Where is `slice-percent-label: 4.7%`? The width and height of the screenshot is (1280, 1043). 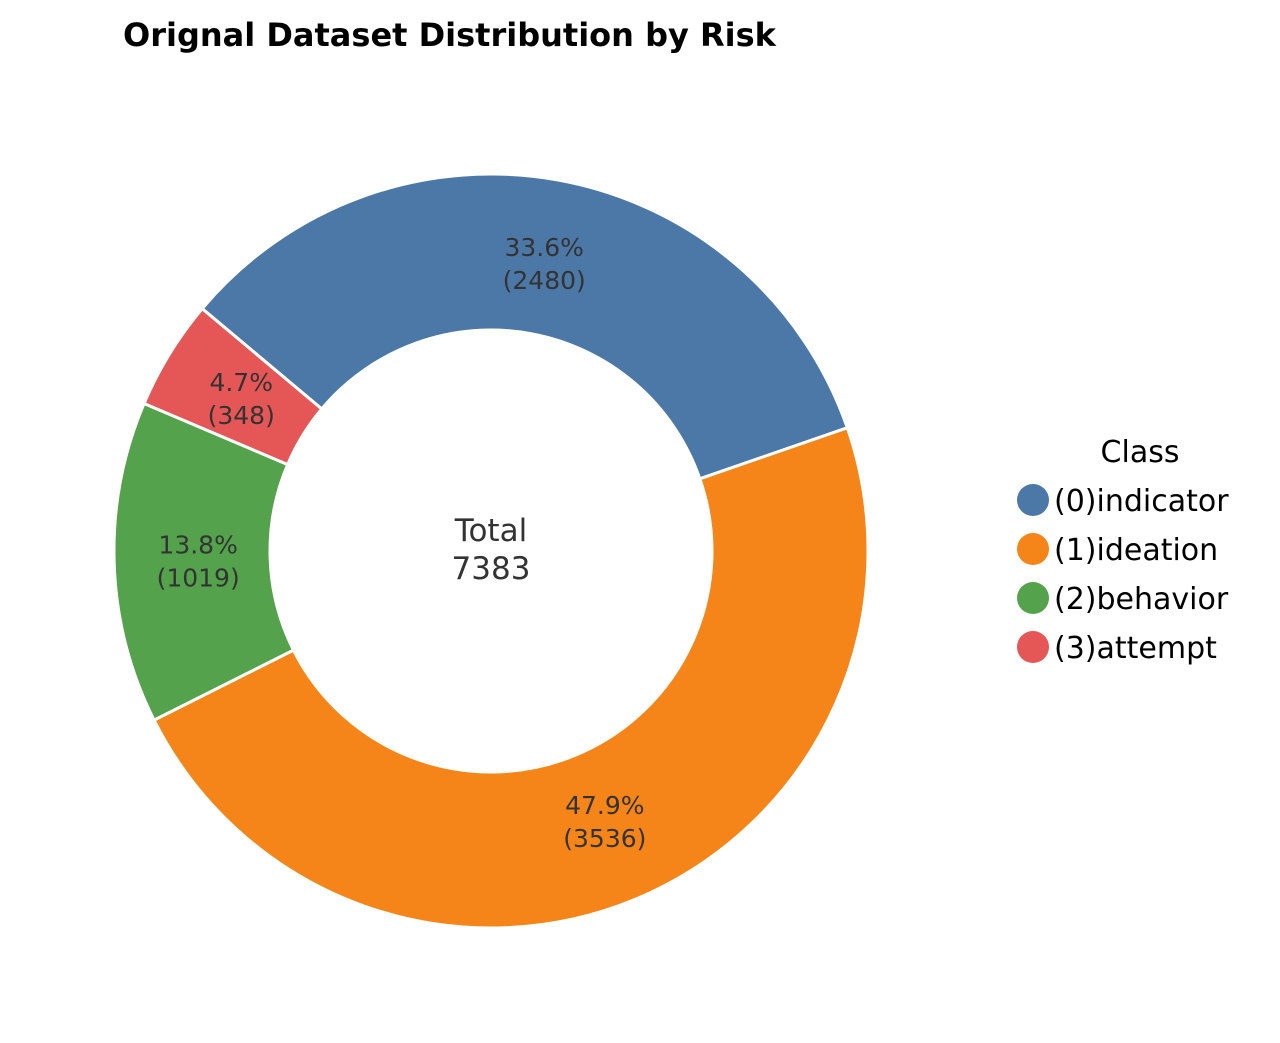
slice-percent-label: 4.7% is located at coordinates (241, 382).